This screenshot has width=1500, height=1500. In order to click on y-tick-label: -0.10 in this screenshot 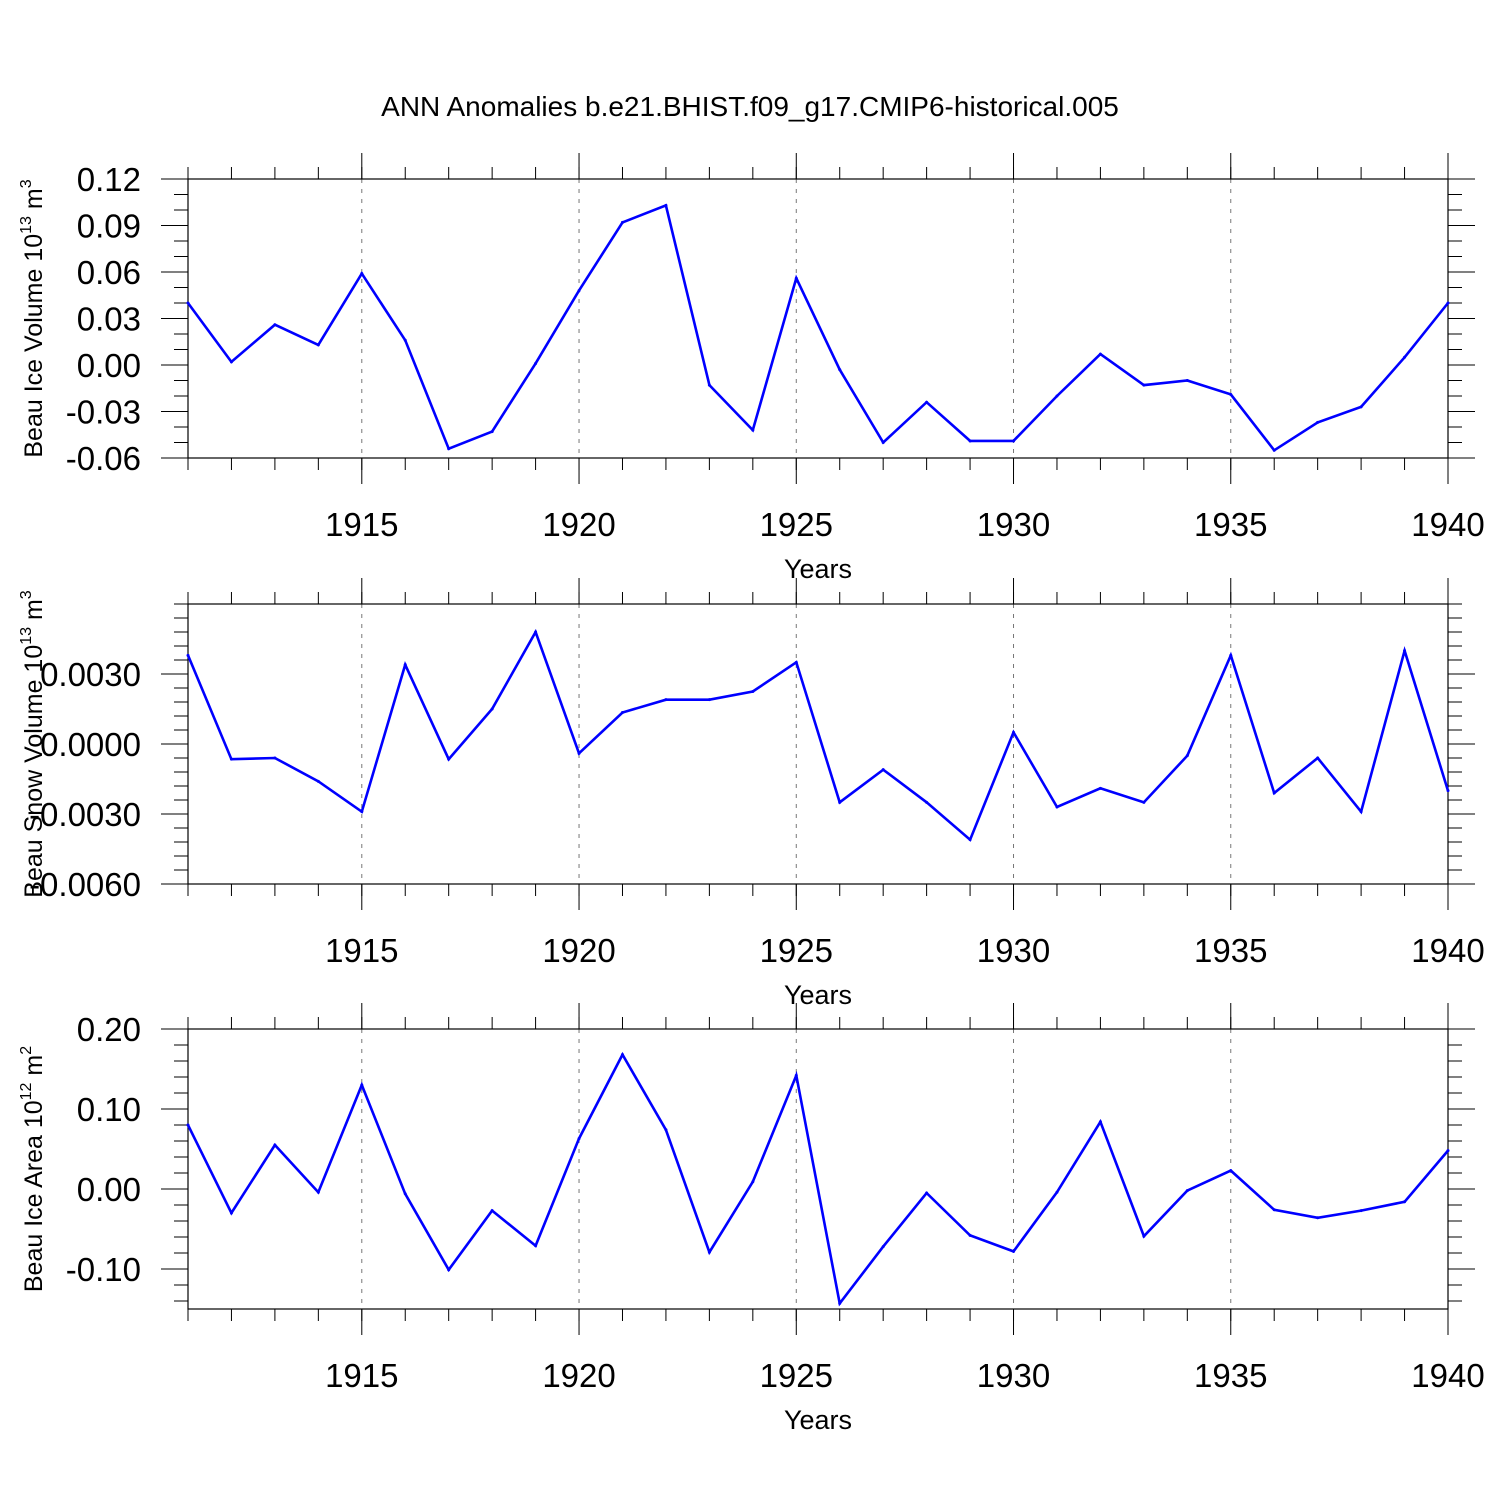, I will do `click(103, 1269)`.